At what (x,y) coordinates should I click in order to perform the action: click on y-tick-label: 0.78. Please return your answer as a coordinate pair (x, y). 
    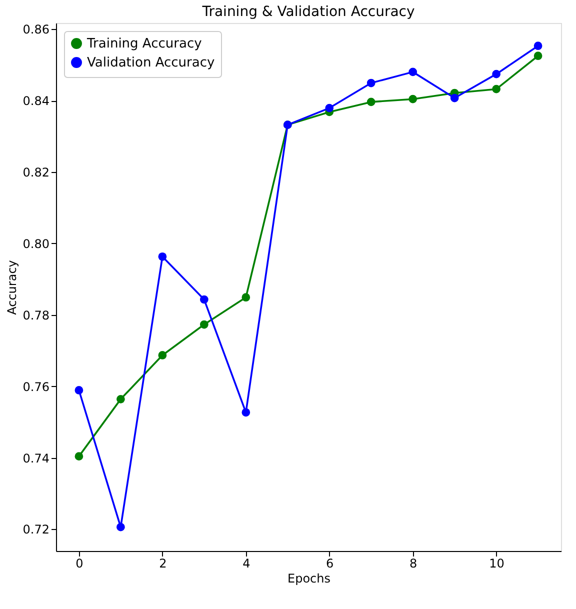
    Looking at the image, I should click on (36, 315).